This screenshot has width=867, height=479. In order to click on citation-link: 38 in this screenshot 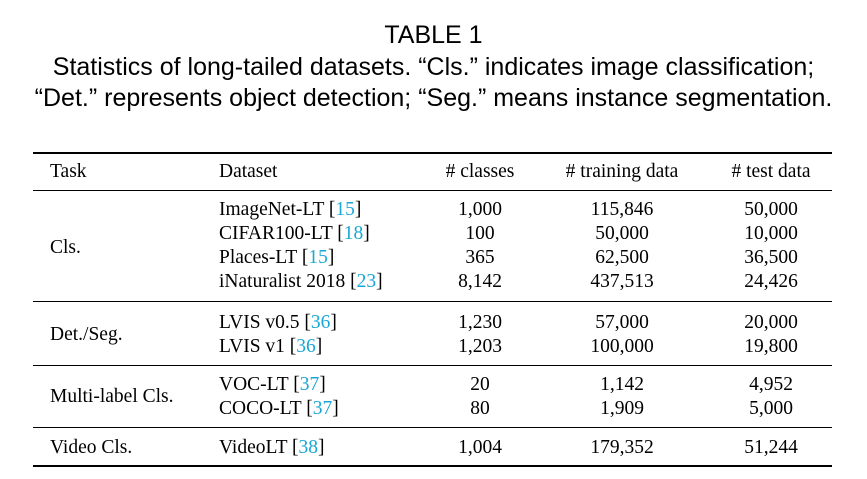, I will do `click(308, 447)`.